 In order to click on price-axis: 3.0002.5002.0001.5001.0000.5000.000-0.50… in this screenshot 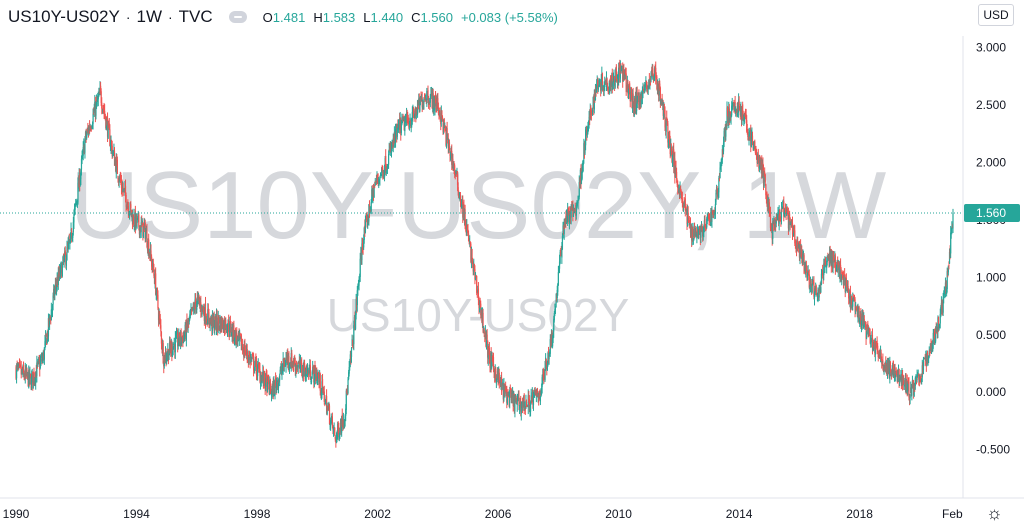, I will do `click(993, 249)`.